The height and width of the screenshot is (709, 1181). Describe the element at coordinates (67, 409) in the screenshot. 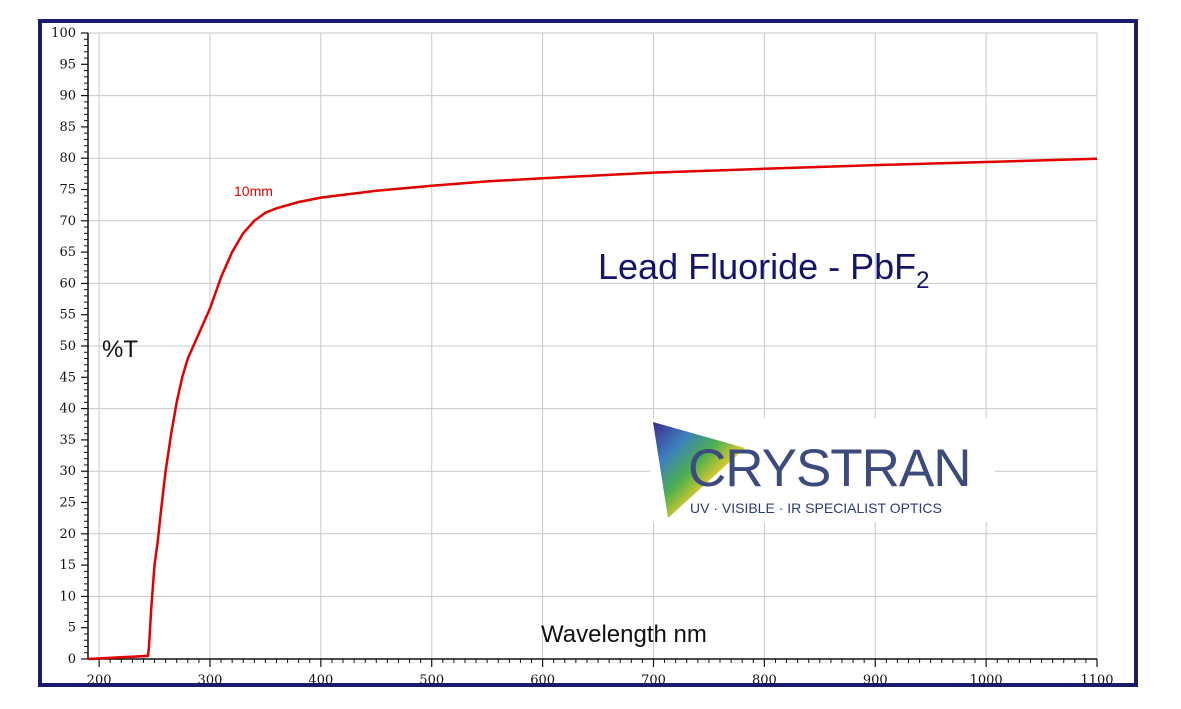

I see `y-tick-label: 40` at that location.